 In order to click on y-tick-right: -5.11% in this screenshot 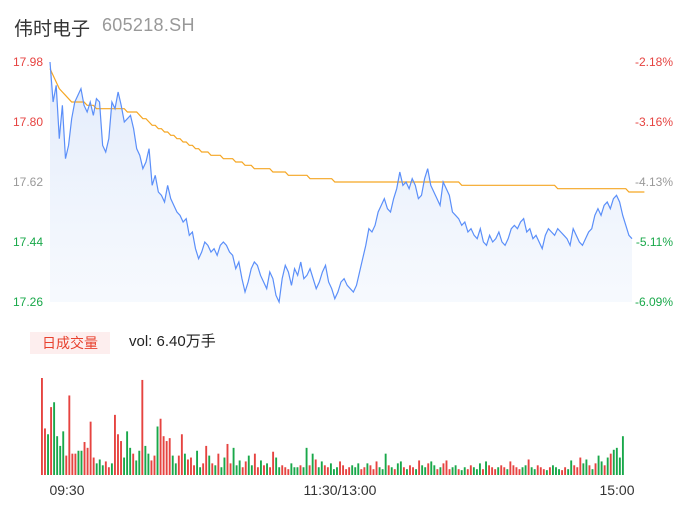, I will do `click(654, 242)`.